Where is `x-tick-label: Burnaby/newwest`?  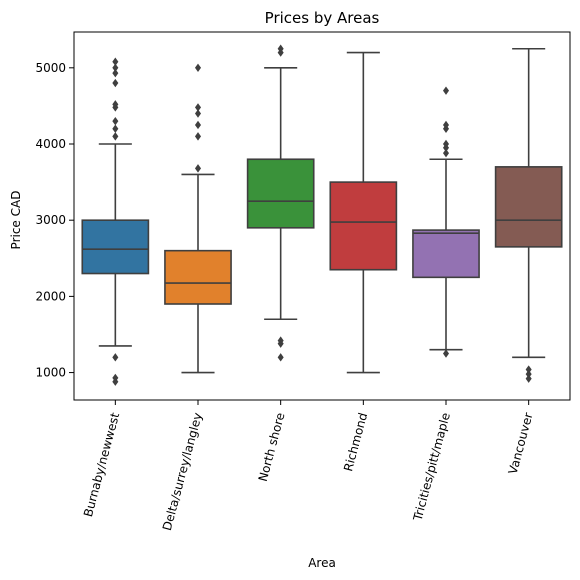
x-tick-label: Burnaby/newwest is located at coordinates (101, 464).